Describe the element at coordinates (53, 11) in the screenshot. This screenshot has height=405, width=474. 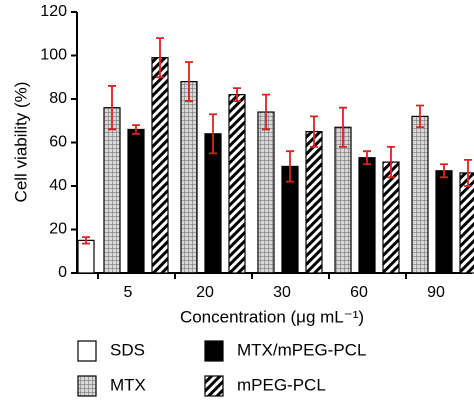
I see `y-tick-label: 120` at that location.